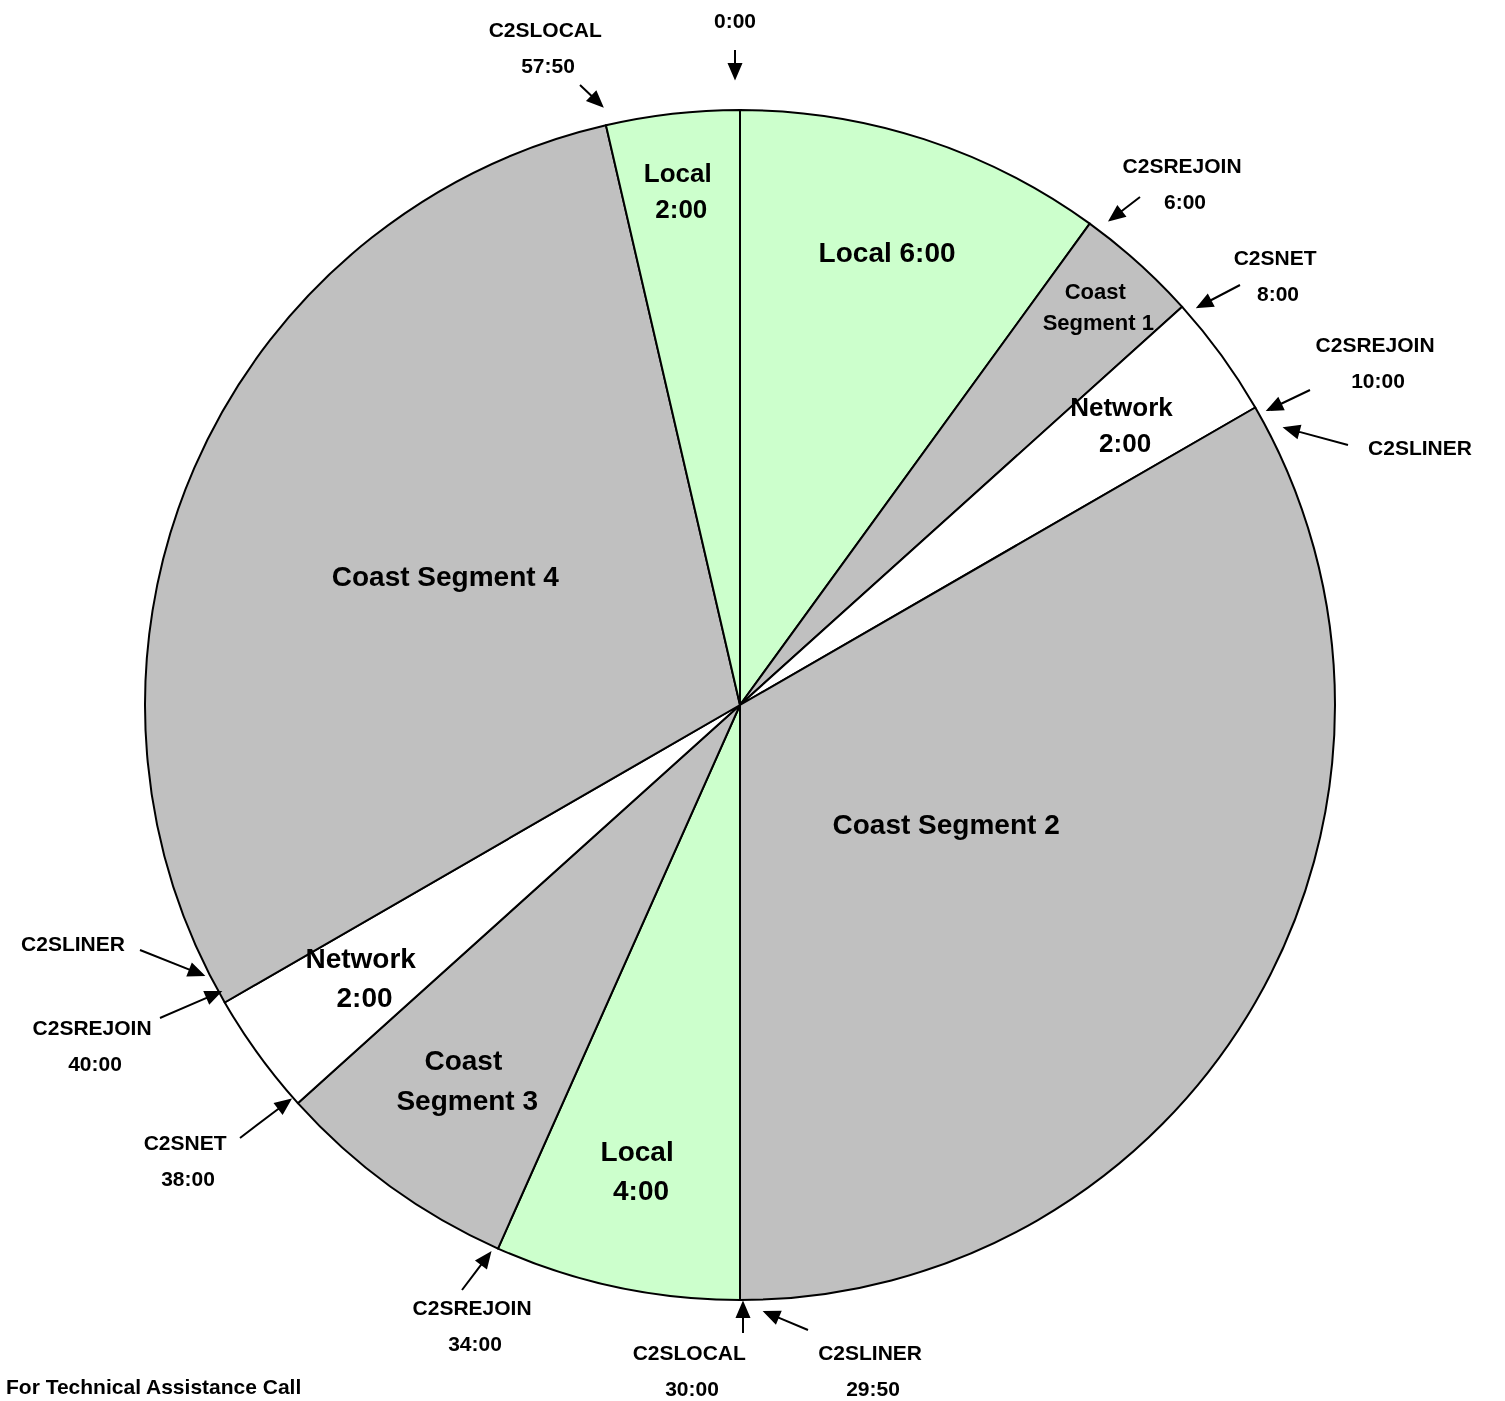 Image resolution: width=1505 pixels, height=1401 pixels. Describe the element at coordinates (95, 1045) in the screenshot. I see `text: C2SREJOIN 40:00` at that location.